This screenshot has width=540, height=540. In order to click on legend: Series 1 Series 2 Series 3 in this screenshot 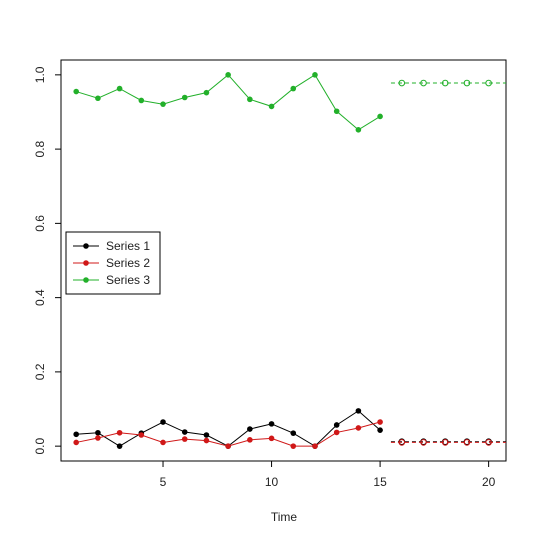, I will do `click(113, 263)`.